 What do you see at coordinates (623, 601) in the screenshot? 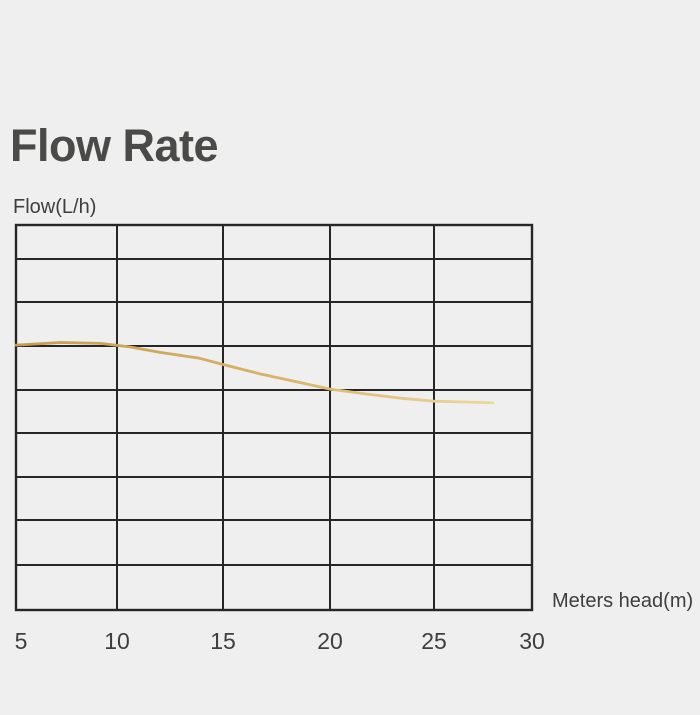
I see `x-axis-label: Meters head(m)` at bounding box center [623, 601].